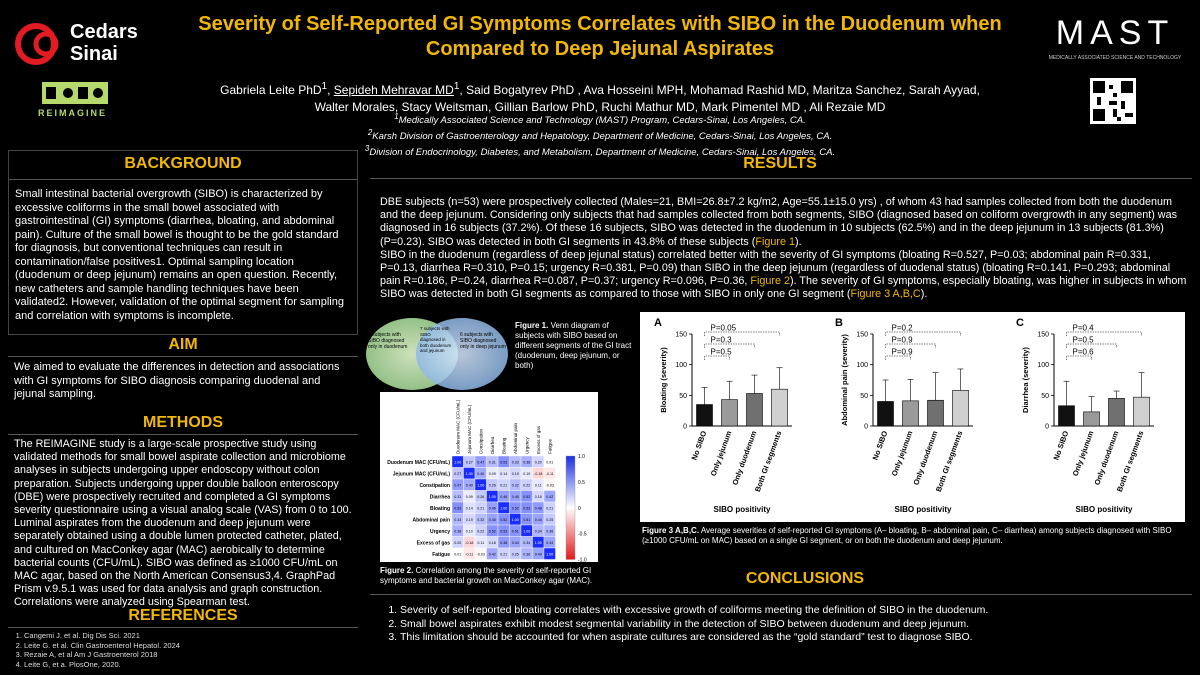  Describe the element at coordinates (581, 457) in the screenshot. I see `colorbar-tick-label: 1.0` at that location.